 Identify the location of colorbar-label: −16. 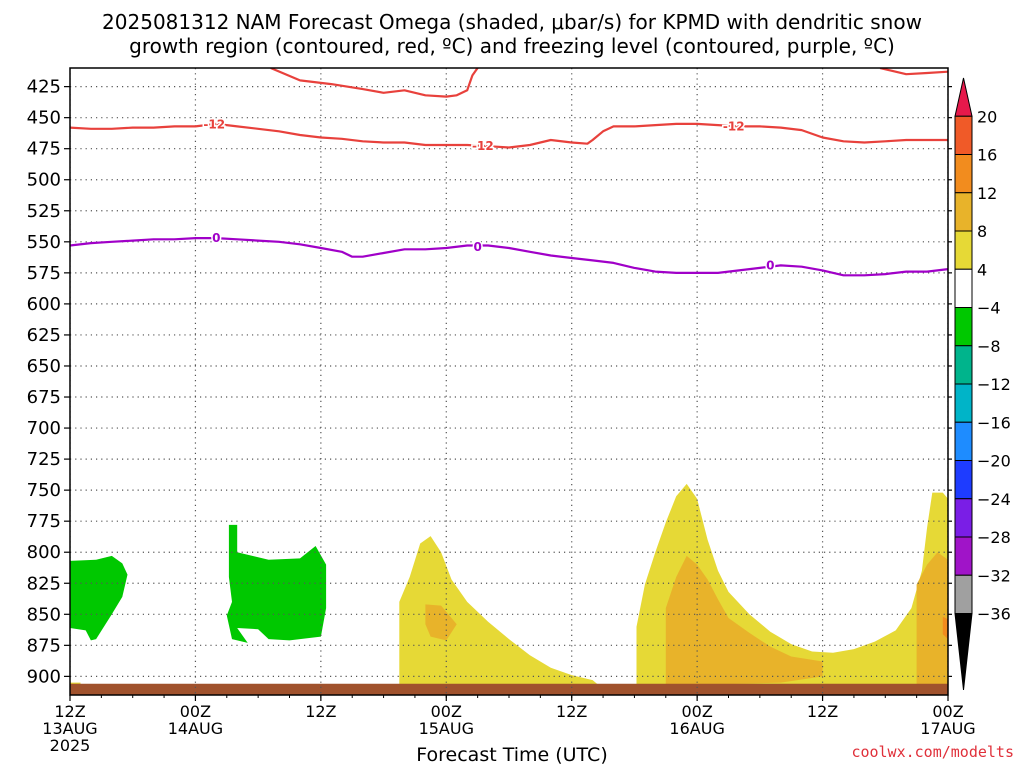
(994, 422).